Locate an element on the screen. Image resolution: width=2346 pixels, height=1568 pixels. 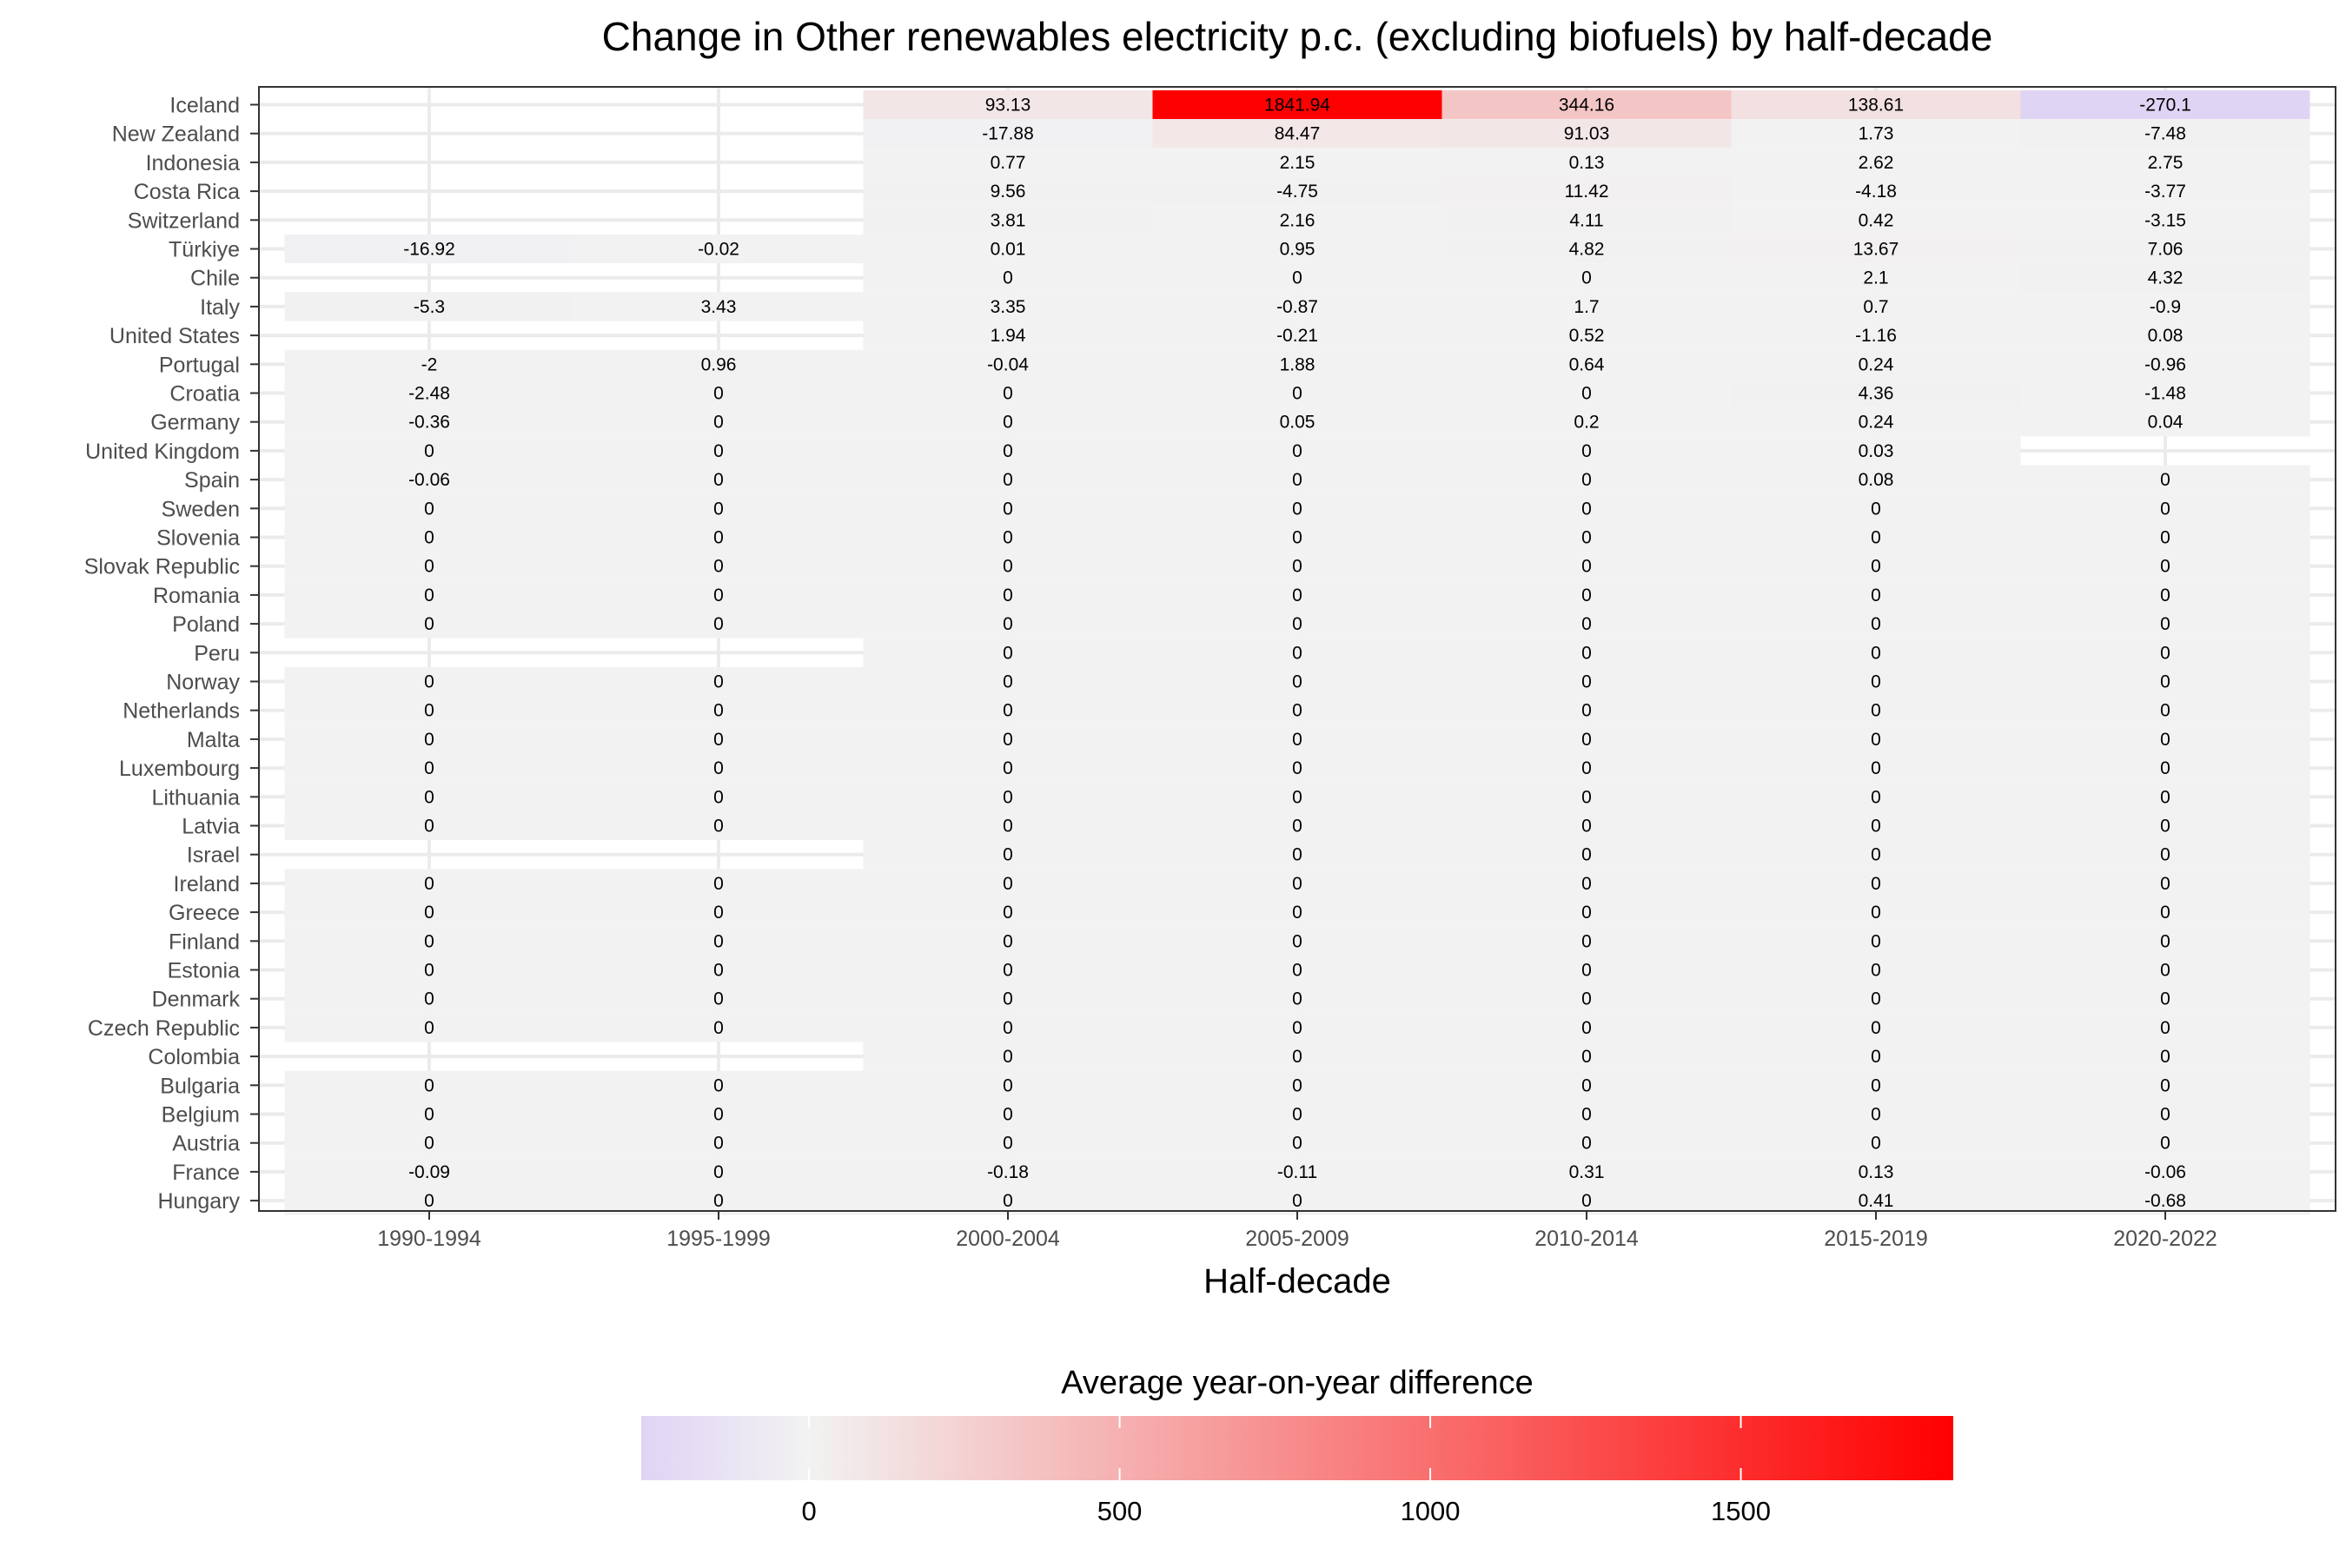
cell-value-label: 2.75 is located at coordinates (2166, 163).